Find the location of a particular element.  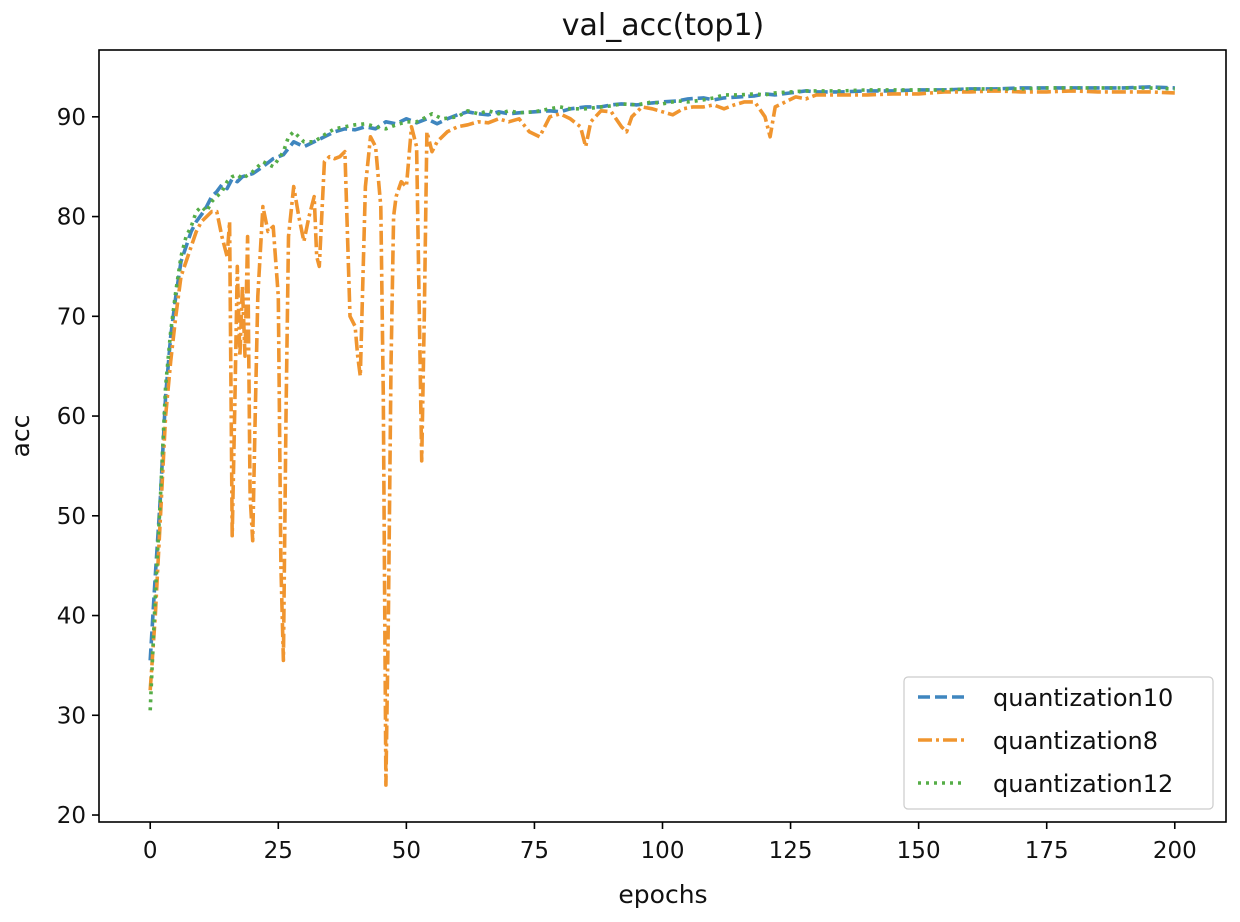

legend-box is located at coordinates (1058, 743).